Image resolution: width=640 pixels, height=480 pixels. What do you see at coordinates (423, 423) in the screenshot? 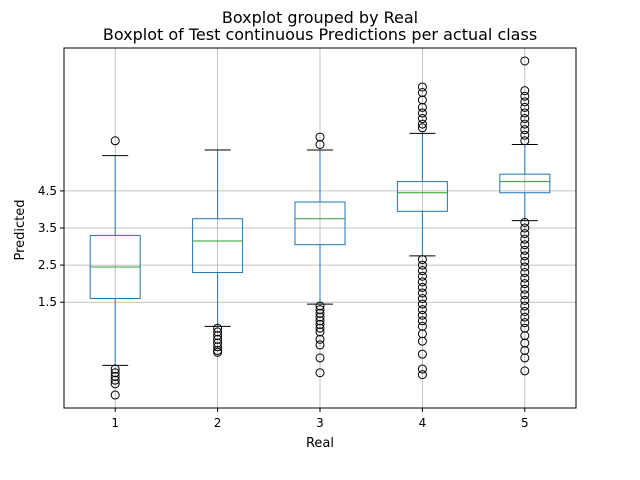
I see `x-tick-label-4: 4` at bounding box center [423, 423].